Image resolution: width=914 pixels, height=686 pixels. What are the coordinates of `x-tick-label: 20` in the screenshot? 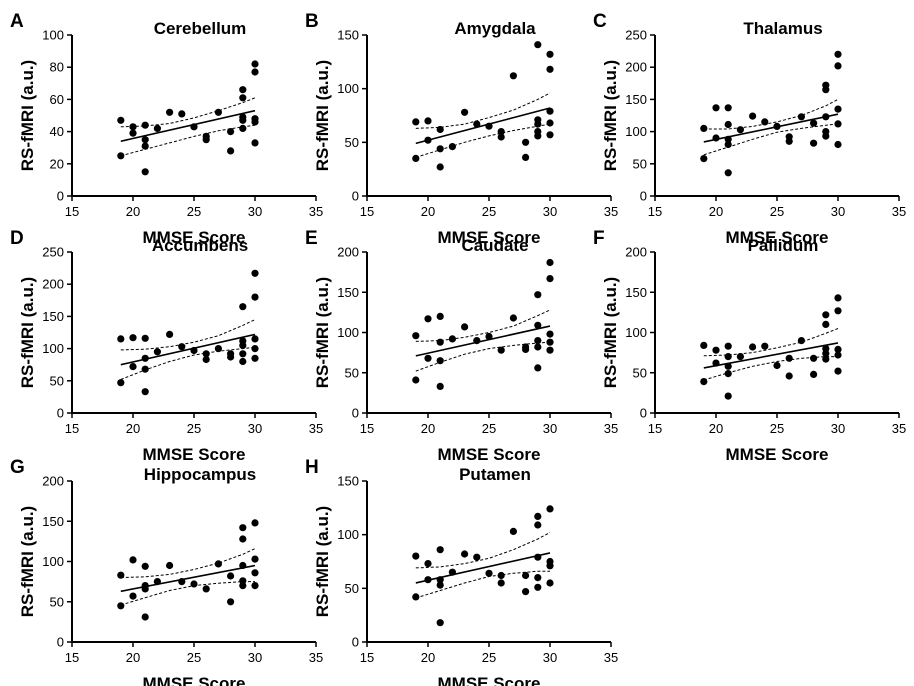 It's located at (428, 428).